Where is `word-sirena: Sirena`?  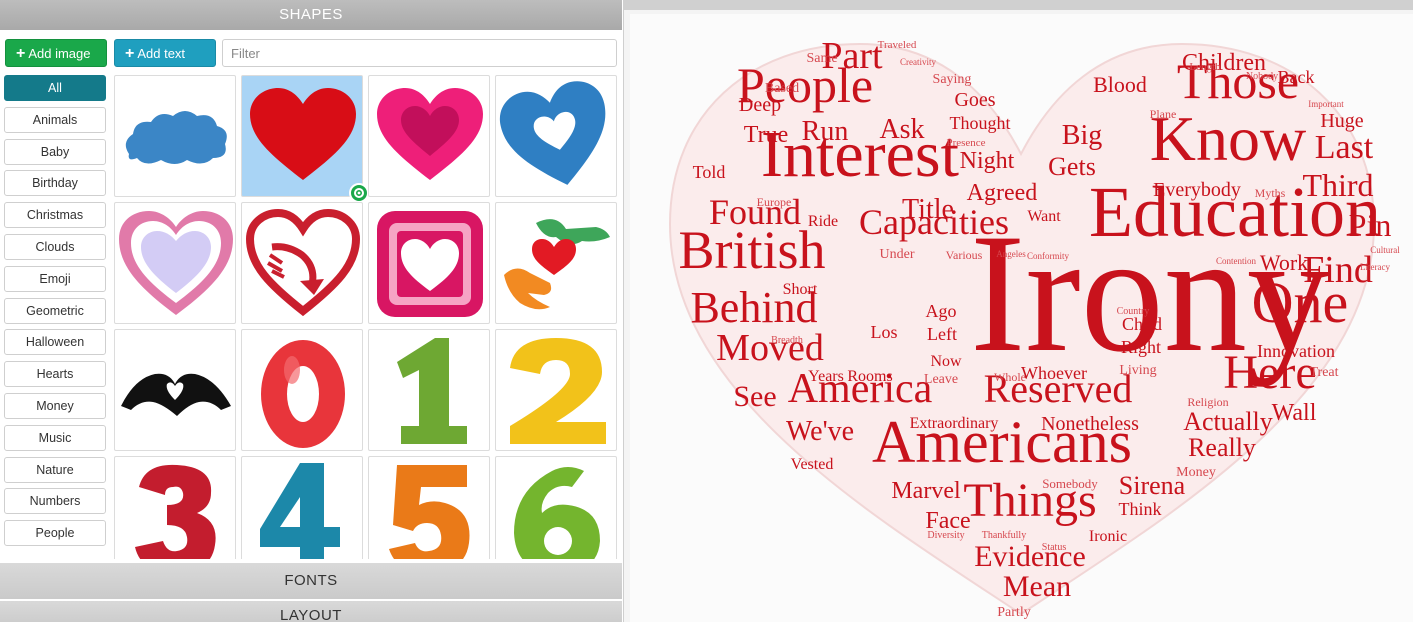
word-sirena: Sirena is located at coordinates (1152, 485).